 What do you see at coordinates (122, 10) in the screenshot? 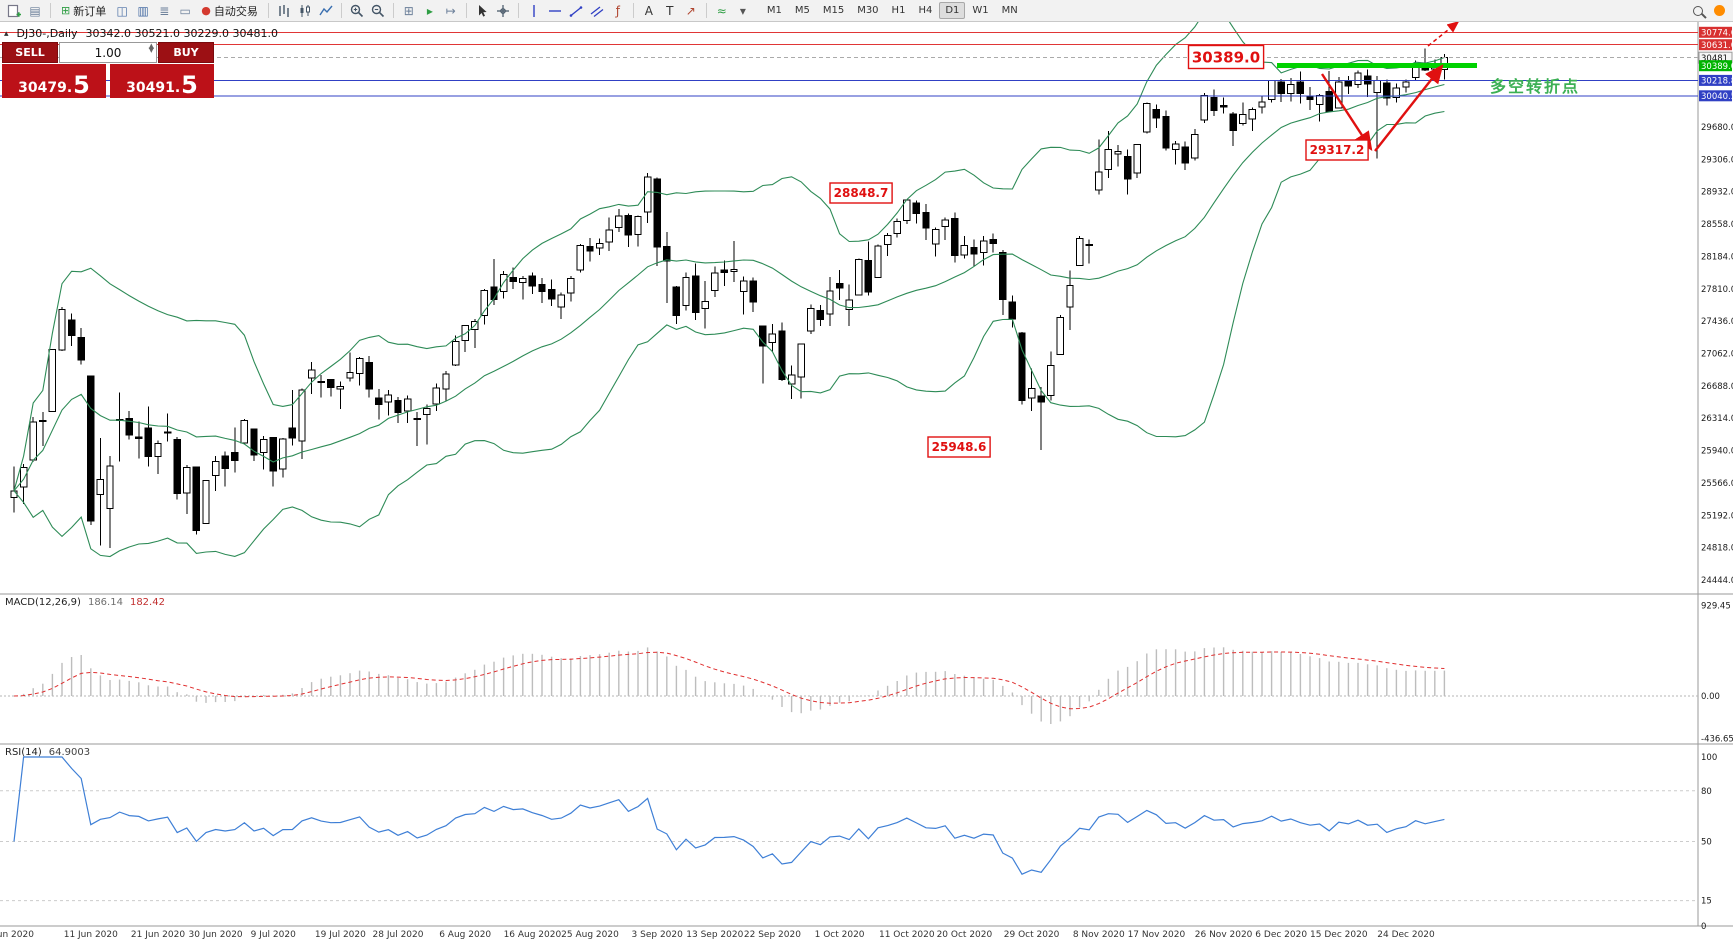
I see `market-watch-icon: ◫` at bounding box center [122, 10].